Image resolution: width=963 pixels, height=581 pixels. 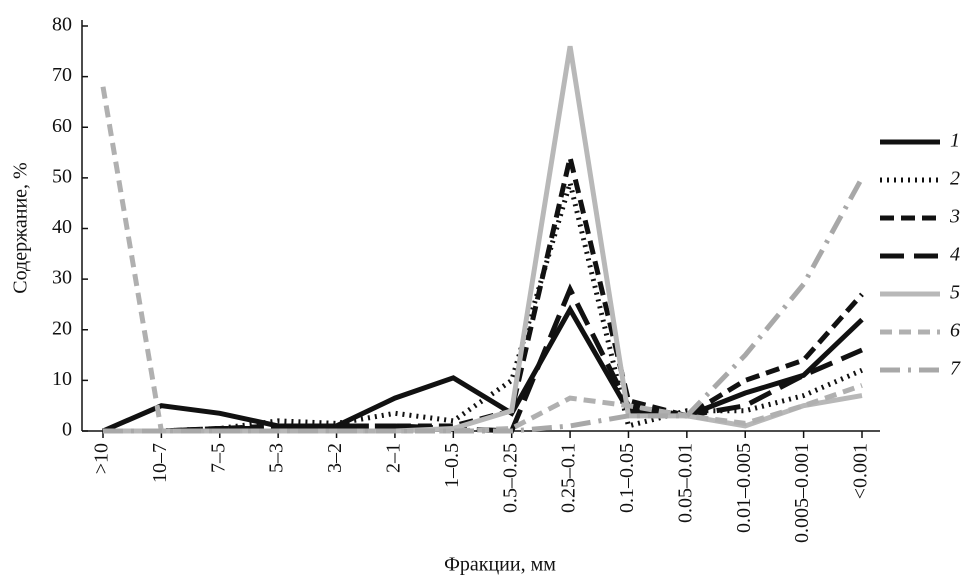 I want to click on x-tick-label: 0.05–0.01, so click(x=685, y=483).